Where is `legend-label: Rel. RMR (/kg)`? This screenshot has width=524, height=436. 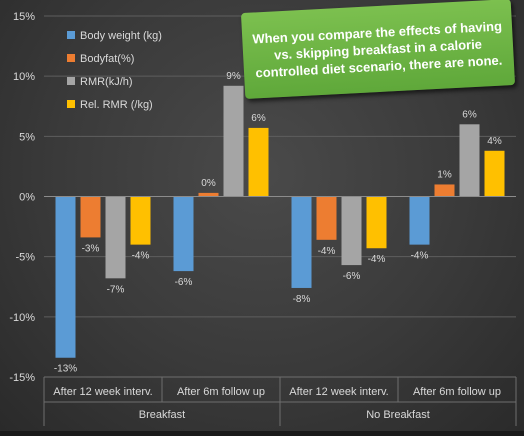
legend-label: Rel. RMR (/kg) is located at coordinates (116, 105).